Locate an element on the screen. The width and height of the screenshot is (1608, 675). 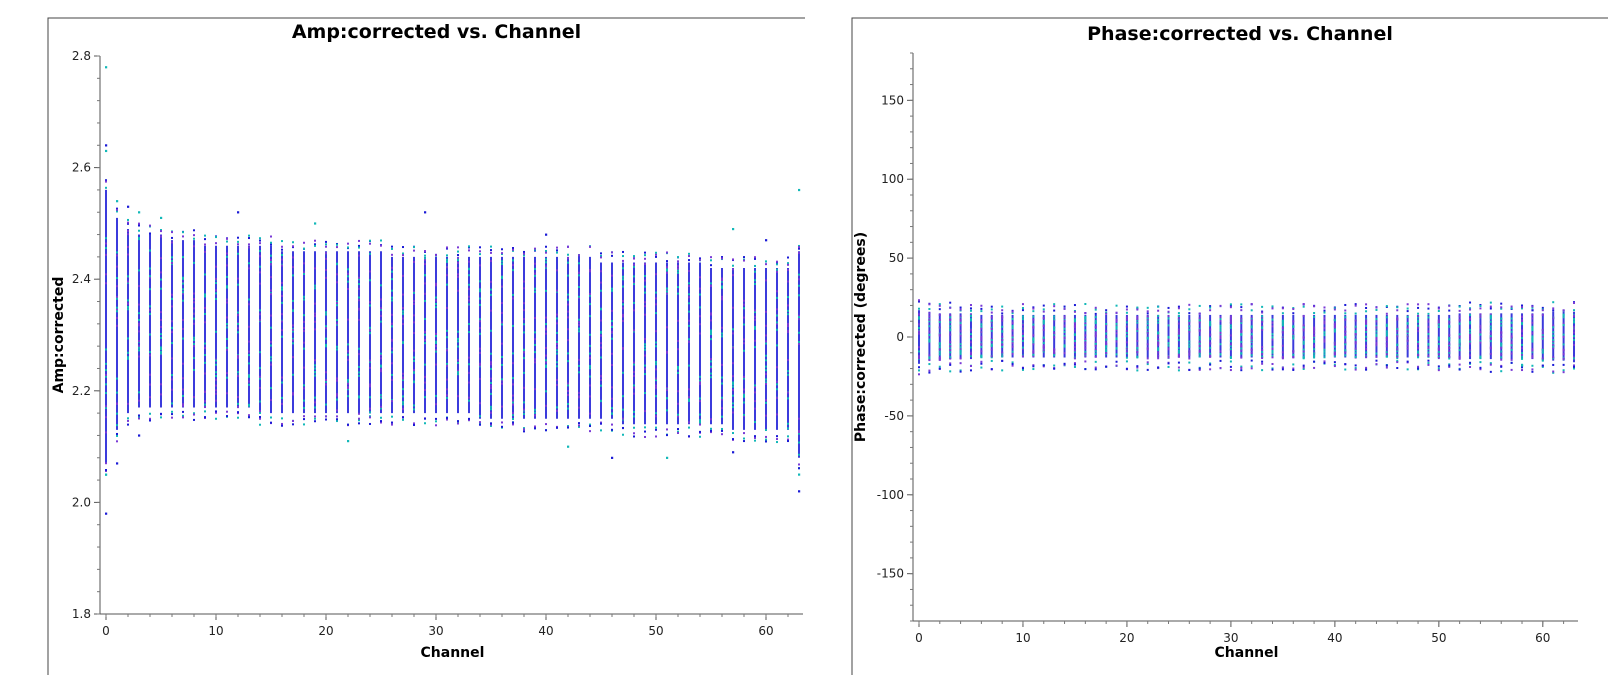
y-tick-label: -100 is located at coordinates (890, 495).